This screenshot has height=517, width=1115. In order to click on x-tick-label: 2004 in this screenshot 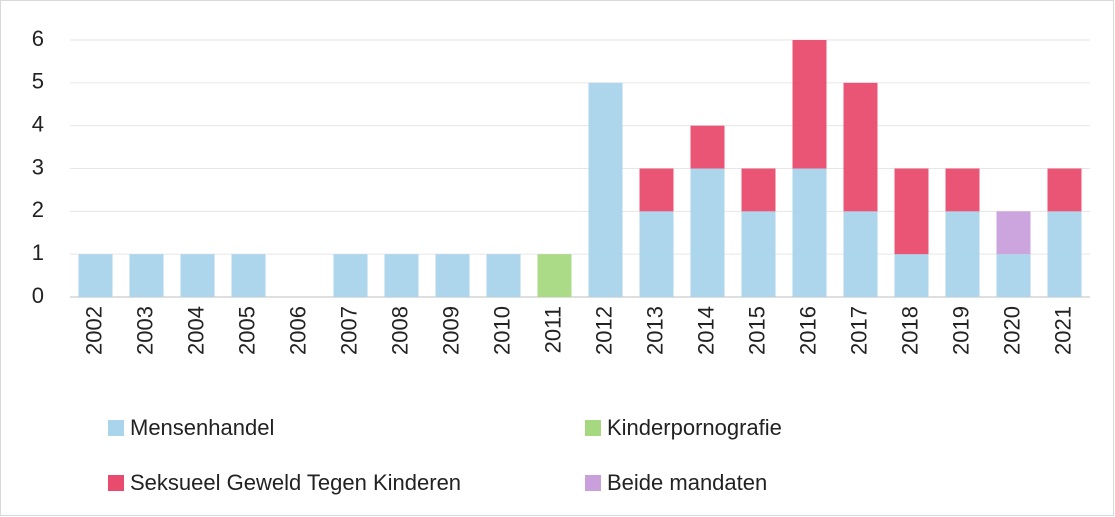, I will do `click(195, 330)`.